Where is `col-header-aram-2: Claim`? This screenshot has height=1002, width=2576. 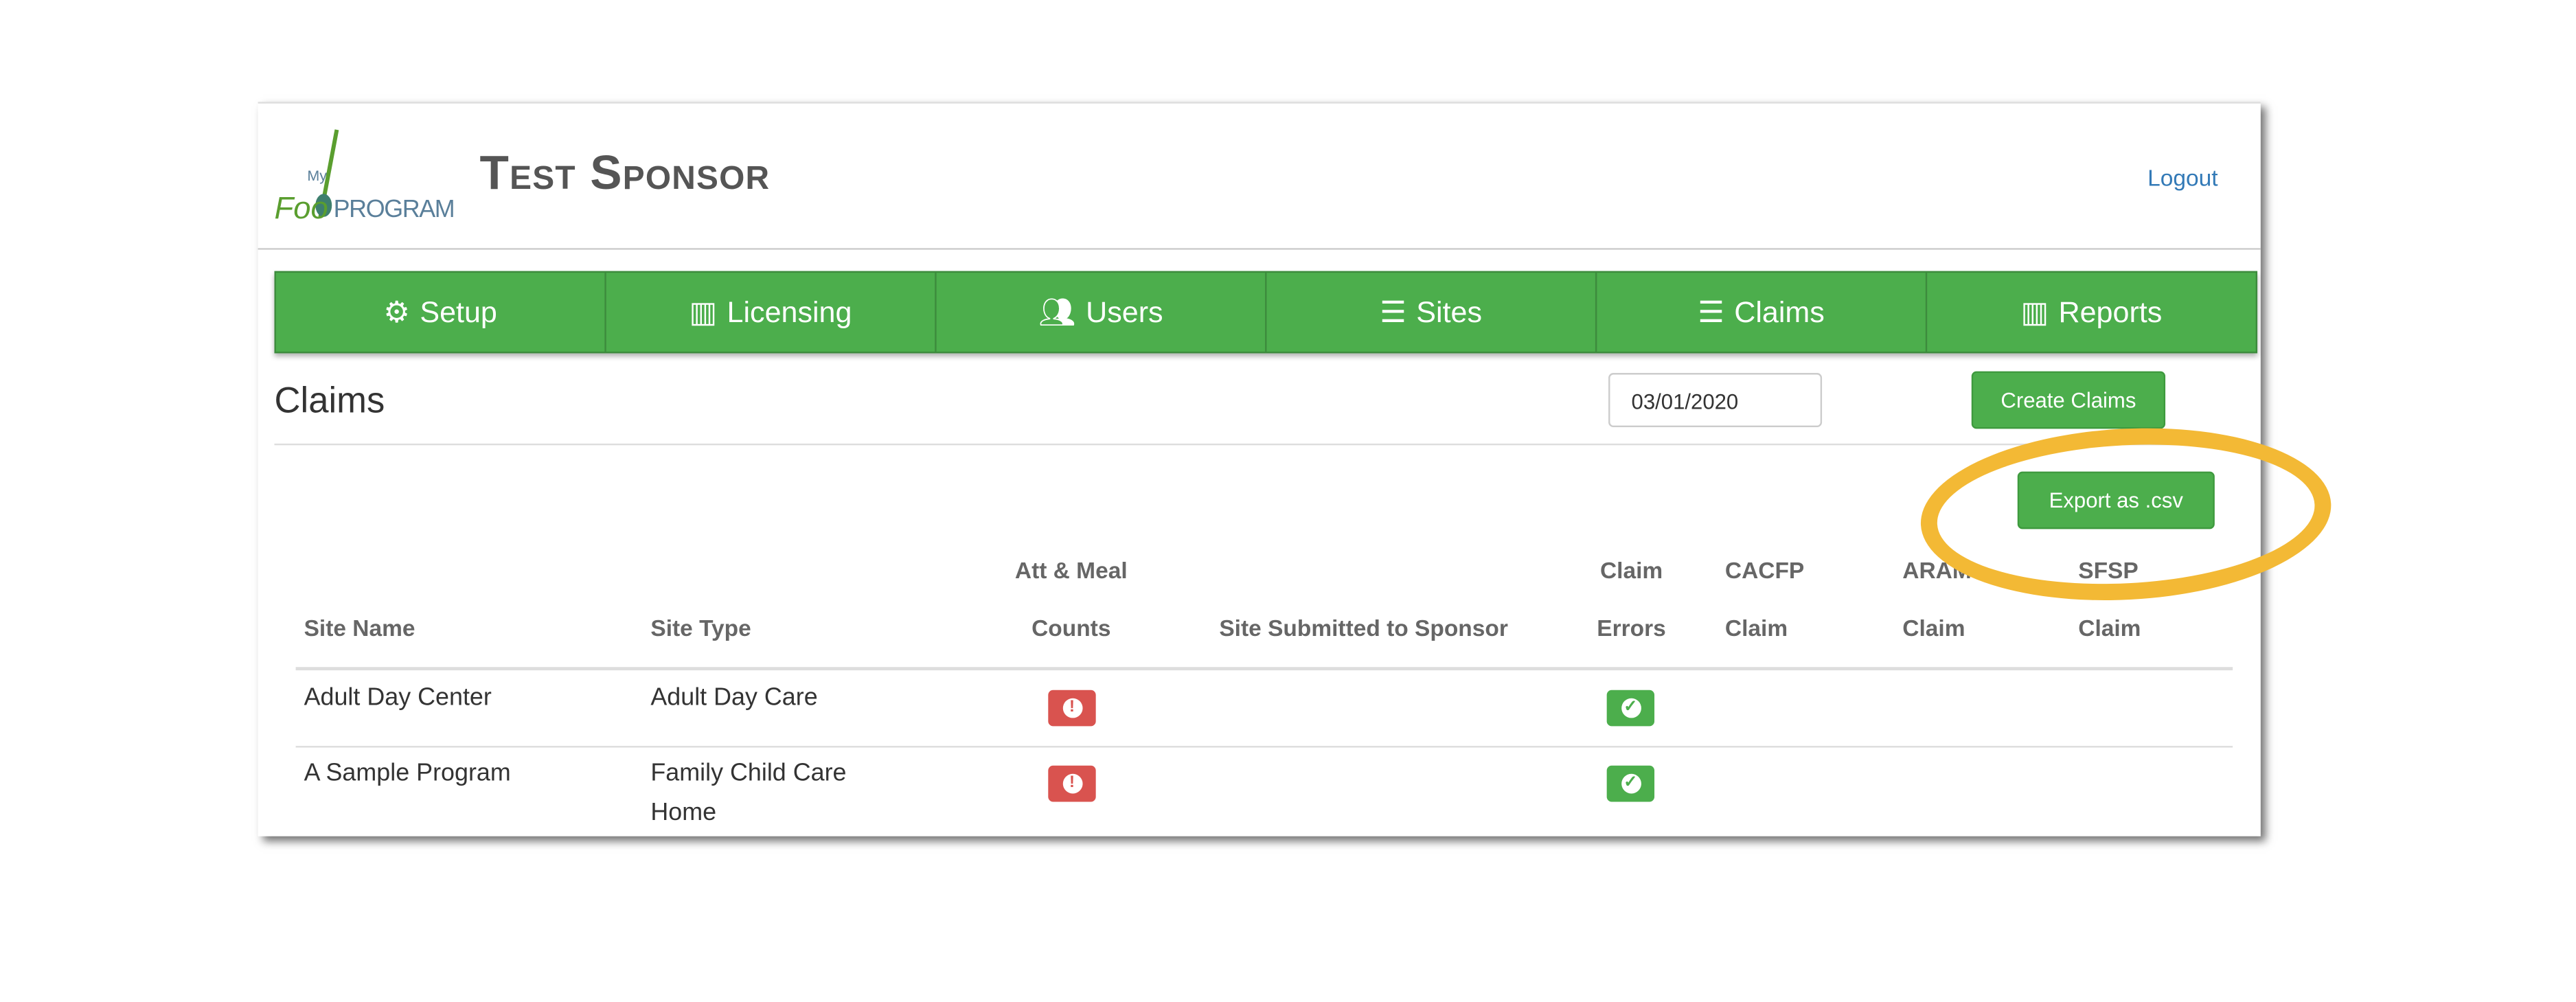
col-header-aram-2: Claim is located at coordinates (1933, 627).